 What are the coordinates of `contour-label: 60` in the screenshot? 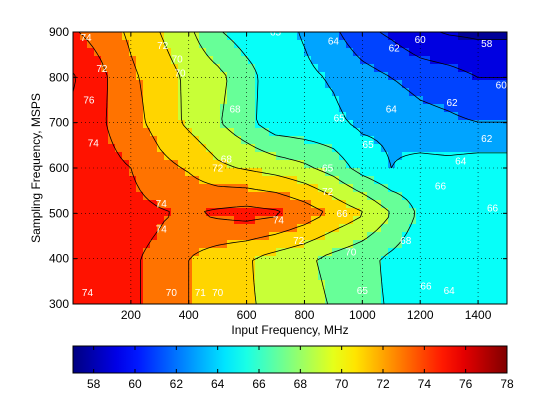 It's located at (502, 86).